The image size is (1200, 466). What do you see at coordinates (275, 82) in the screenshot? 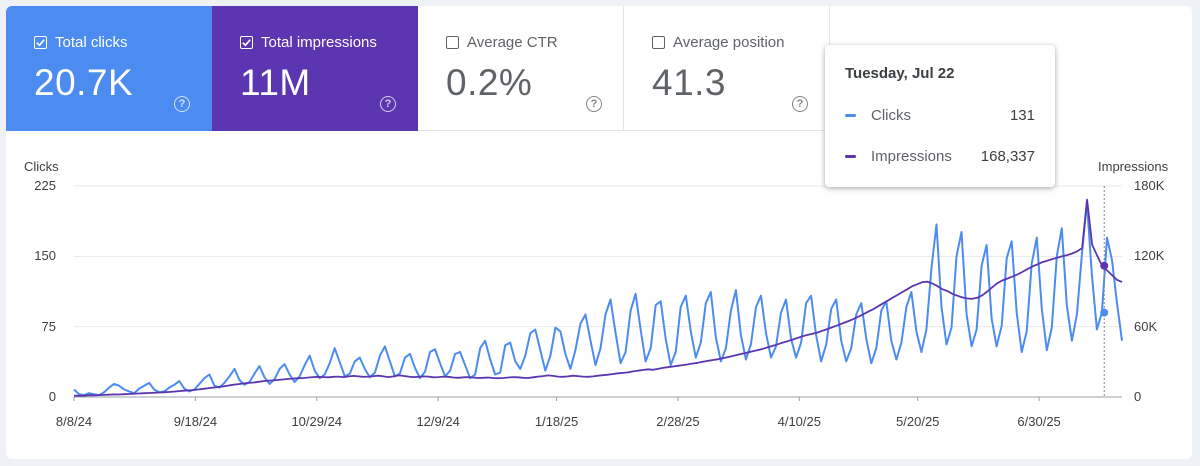
I see `metric-value: 11M` at bounding box center [275, 82].